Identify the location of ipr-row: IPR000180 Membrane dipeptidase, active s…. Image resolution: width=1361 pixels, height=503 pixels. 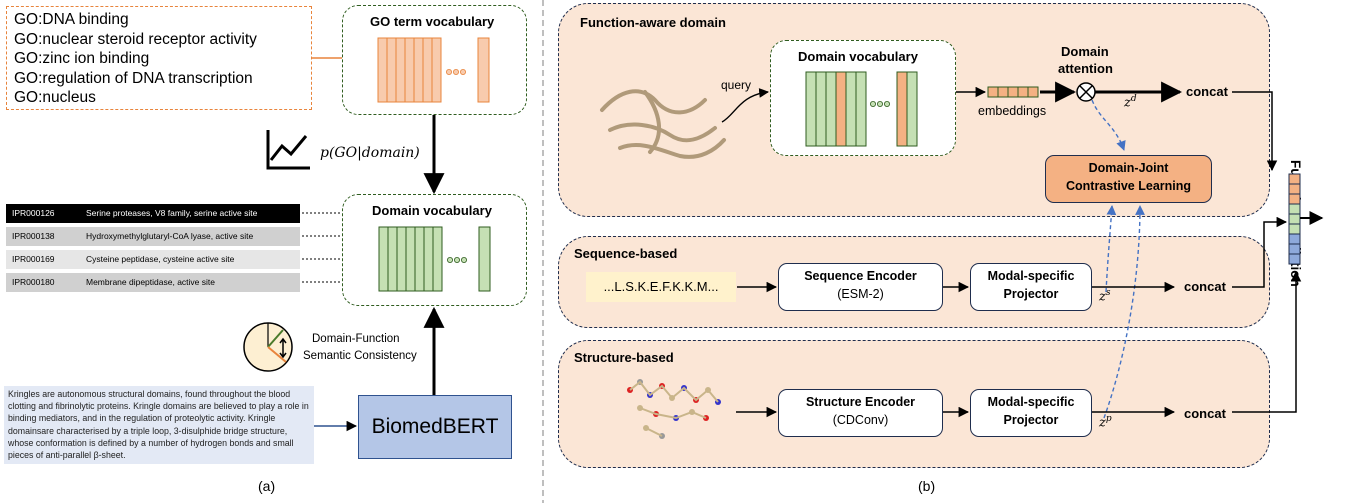
(153, 282).